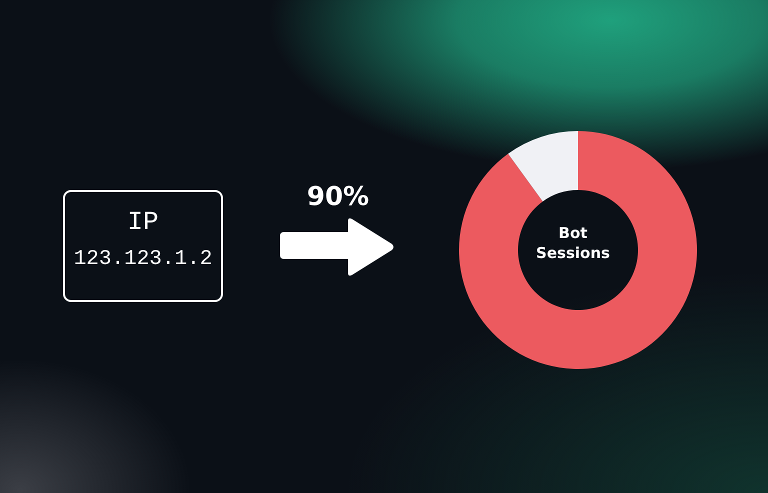 This screenshot has height=493, width=768. I want to click on text: Bot Sessions, so click(573, 243).